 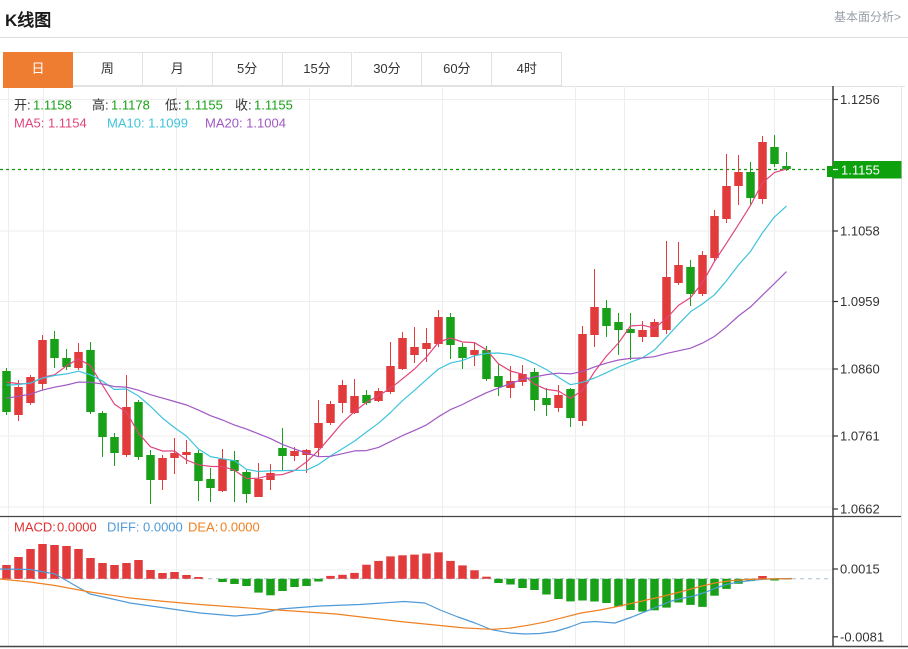 I want to click on svg-text: MA10: 1.1099, so click(x=147, y=123).